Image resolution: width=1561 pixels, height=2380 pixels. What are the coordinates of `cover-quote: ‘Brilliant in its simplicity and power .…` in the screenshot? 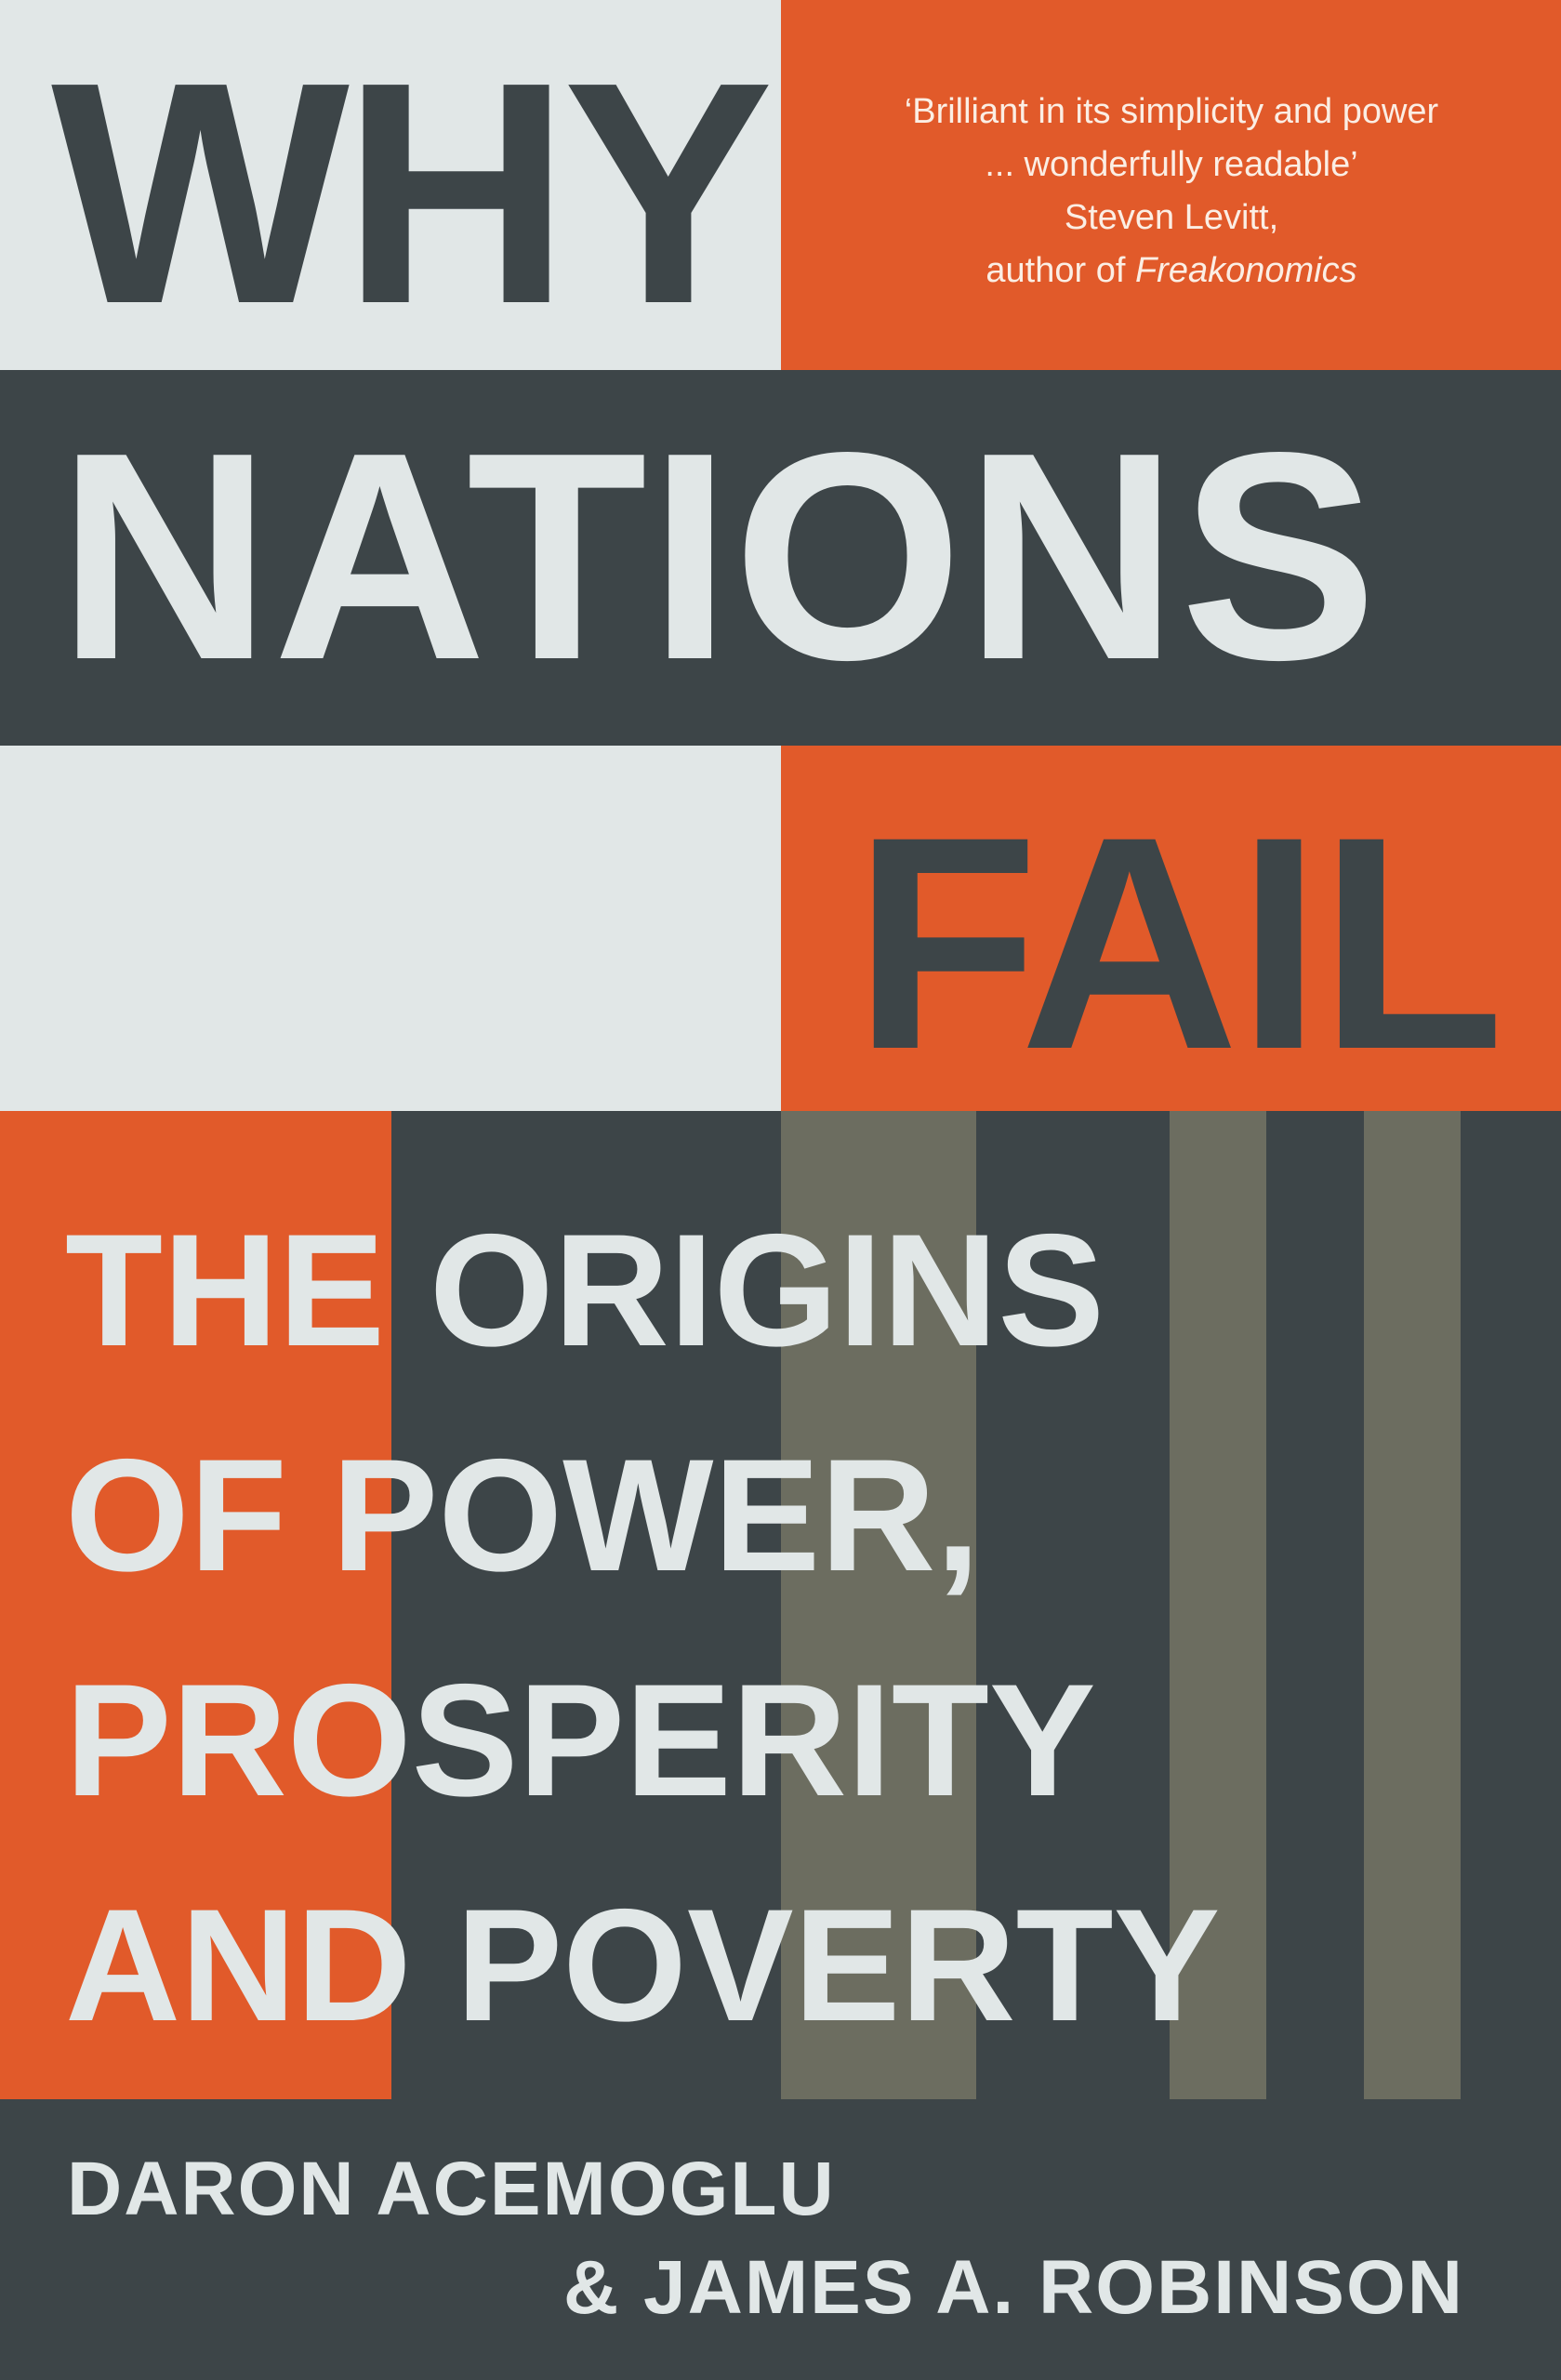 It's located at (1171, 192).